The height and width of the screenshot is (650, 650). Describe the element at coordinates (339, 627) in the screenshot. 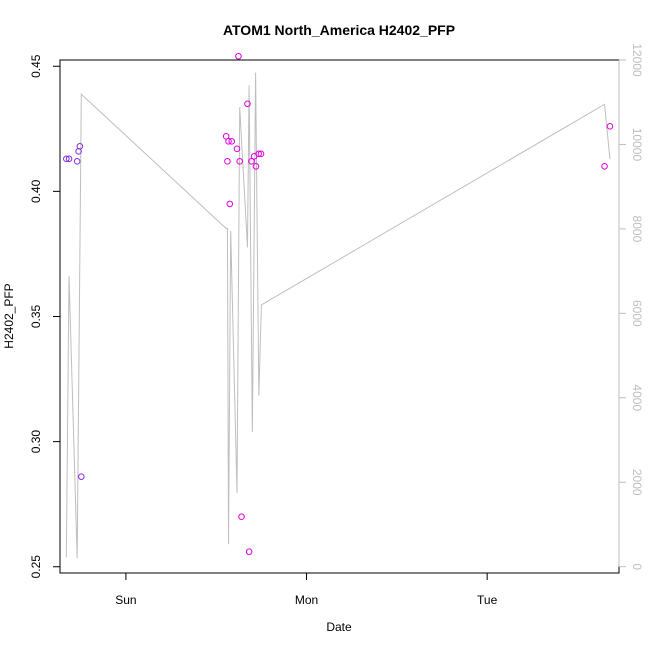

I see `x-axis-label: Date` at that location.